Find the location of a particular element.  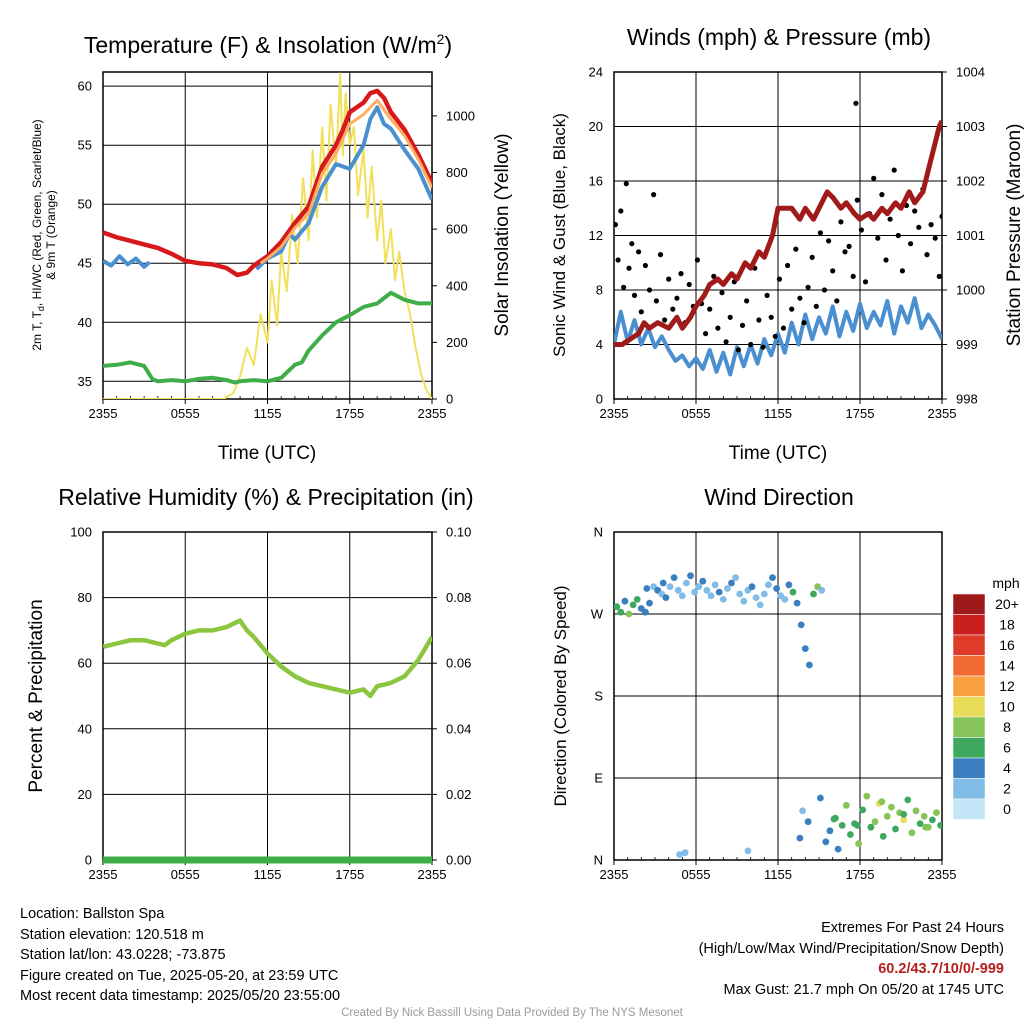

extremes-values: 60.2/43.7/10/0/-999 is located at coordinates (941, 969).